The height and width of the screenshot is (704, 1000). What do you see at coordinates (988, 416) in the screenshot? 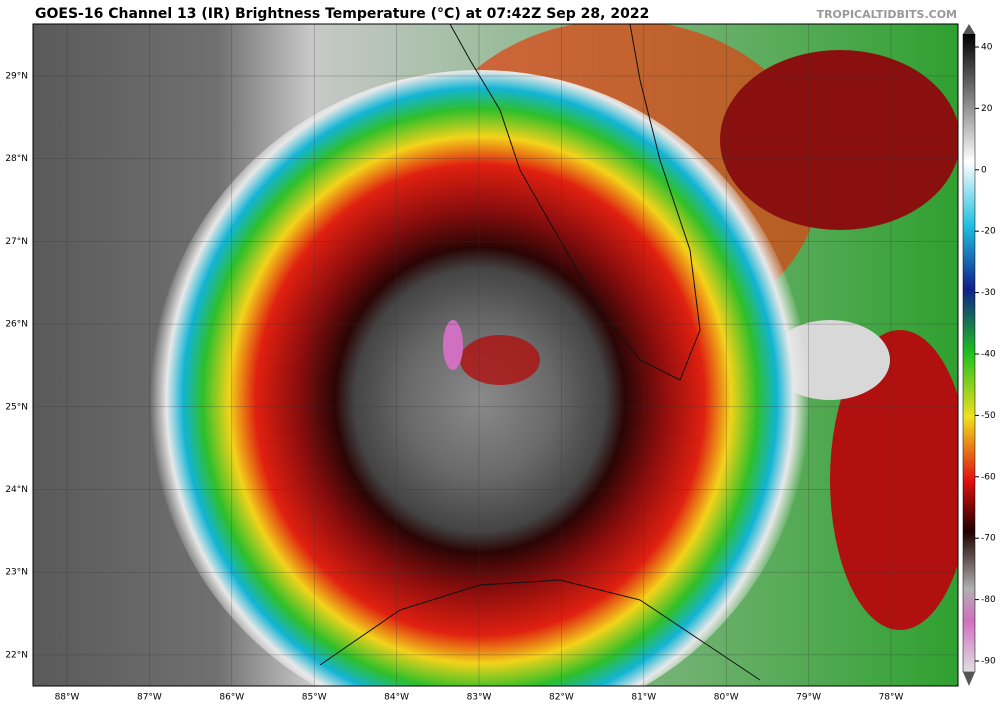
I see `colorbar-label: -50` at bounding box center [988, 416].